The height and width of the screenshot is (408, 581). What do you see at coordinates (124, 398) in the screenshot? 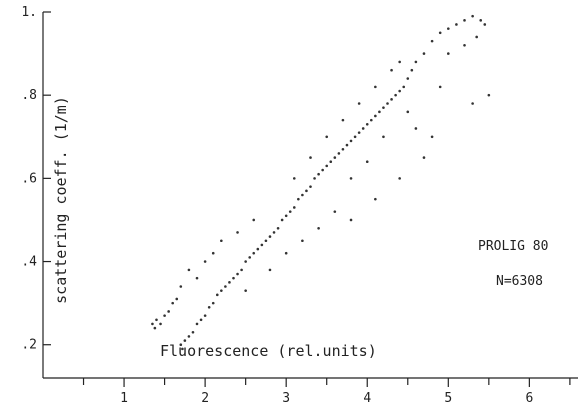
I see `x-tick-label: 1` at bounding box center [124, 398].